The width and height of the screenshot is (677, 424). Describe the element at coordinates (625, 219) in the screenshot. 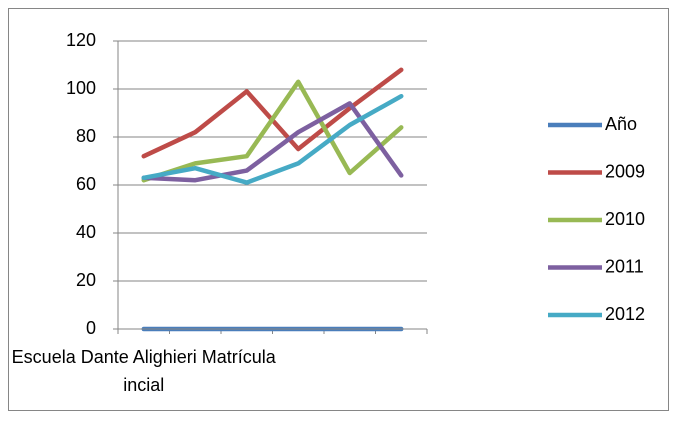

I see `legend-label: 2010` at that location.